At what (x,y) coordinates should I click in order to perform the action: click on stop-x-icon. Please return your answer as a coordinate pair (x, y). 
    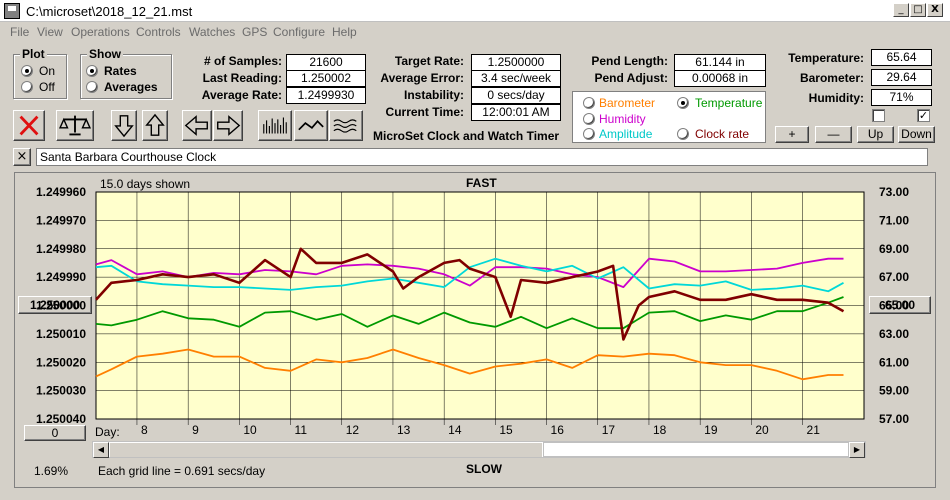
    Looking at the image, I should click on (29, 125).